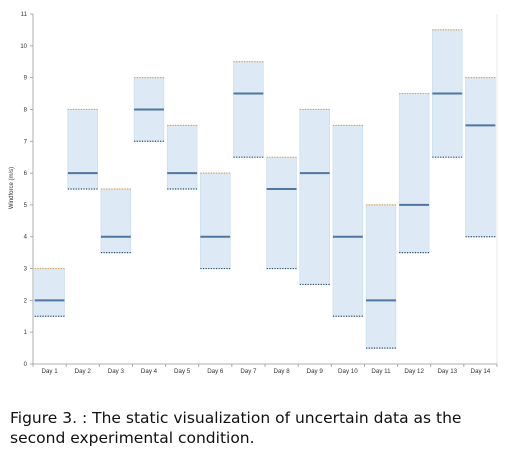 The height and width of the screenshot is (458, 524). I want to click on y-tick-label: 8, so click(26, 110).